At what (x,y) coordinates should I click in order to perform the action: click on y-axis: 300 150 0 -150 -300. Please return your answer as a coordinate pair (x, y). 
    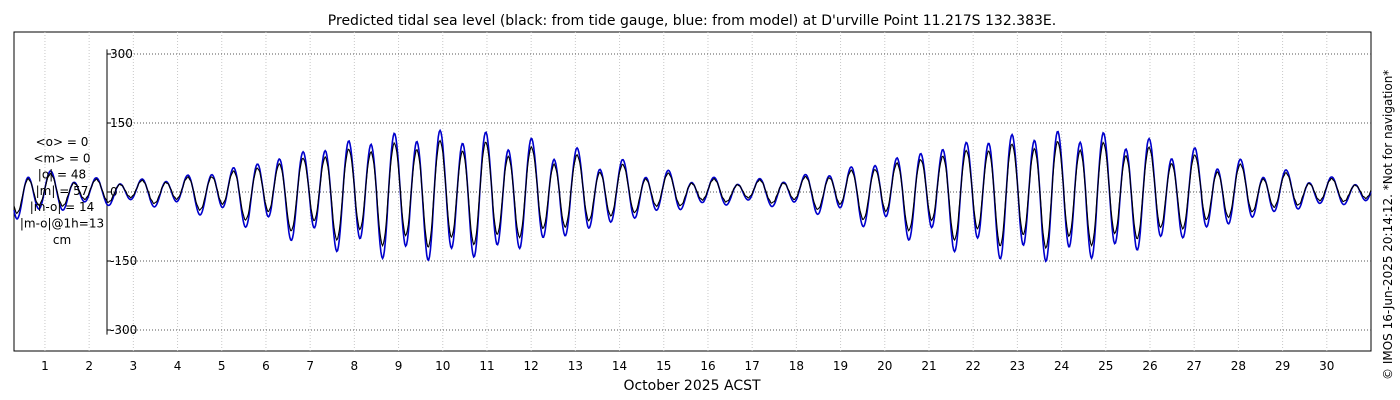
    Looking at the image, I should click on (121, 192).